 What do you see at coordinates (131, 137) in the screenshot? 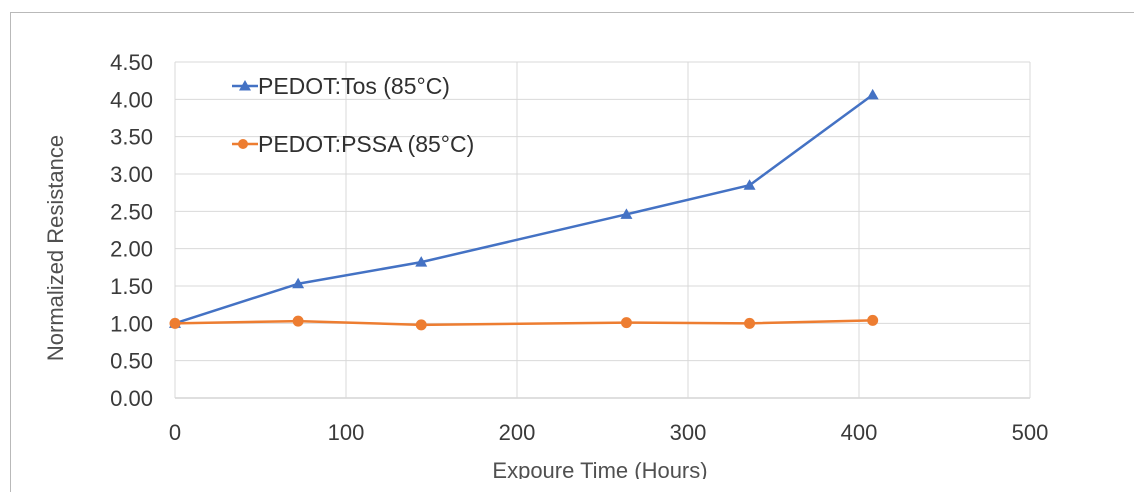
I see `y-tick-label: 3.50` at bounding box center [131, 137].